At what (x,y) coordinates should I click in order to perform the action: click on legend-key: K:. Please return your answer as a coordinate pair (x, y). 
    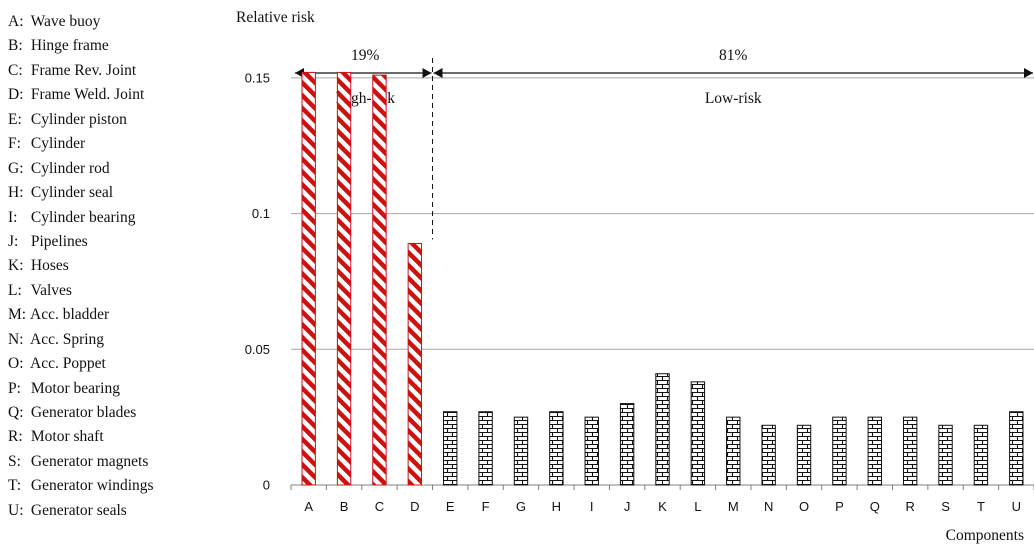
    Looking at the image, I should click on (16, 266).